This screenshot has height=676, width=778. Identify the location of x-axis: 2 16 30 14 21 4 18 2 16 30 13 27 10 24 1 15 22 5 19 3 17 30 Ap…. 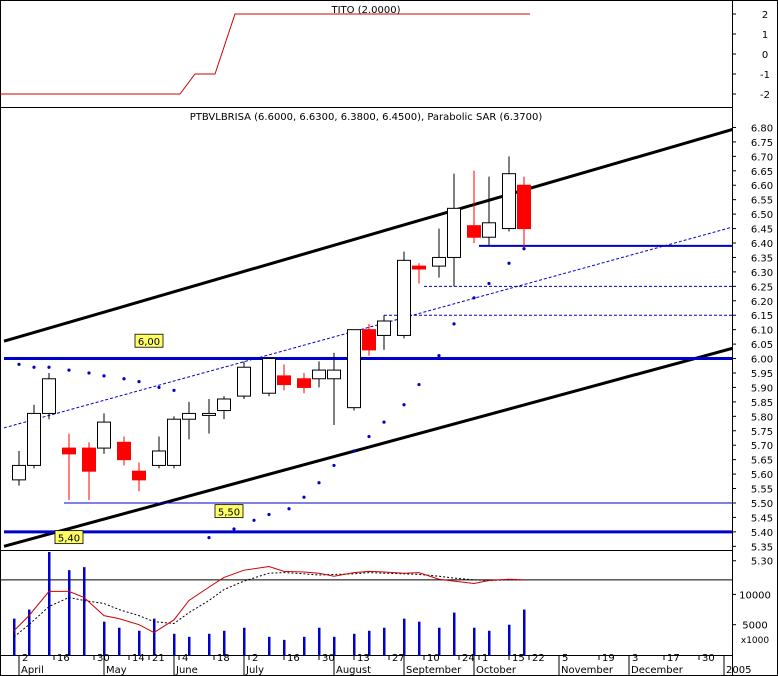
(384, 664).